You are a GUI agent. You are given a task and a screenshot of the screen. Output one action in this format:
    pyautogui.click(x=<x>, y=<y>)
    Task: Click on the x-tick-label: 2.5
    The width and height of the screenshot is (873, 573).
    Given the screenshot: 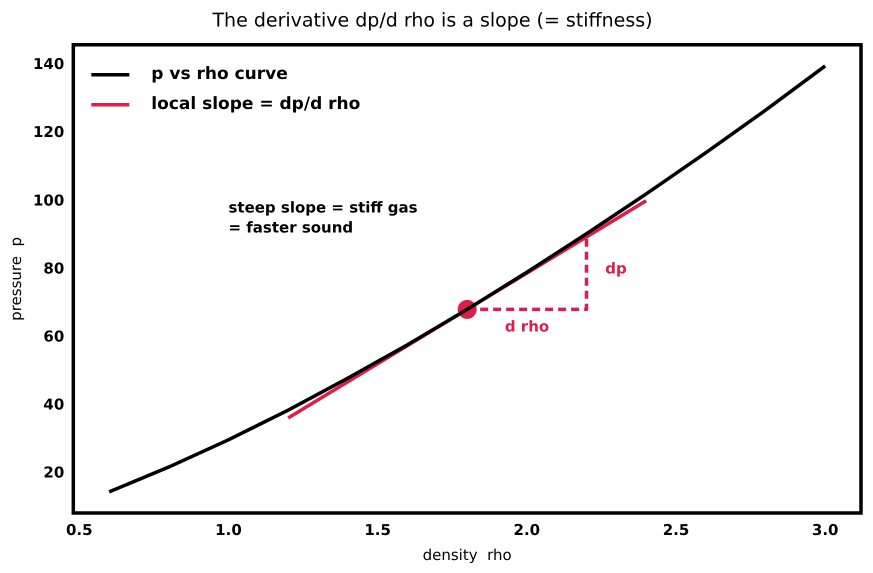 What is the action you would take?
    pyautogui.click(x=676, y=529)
    